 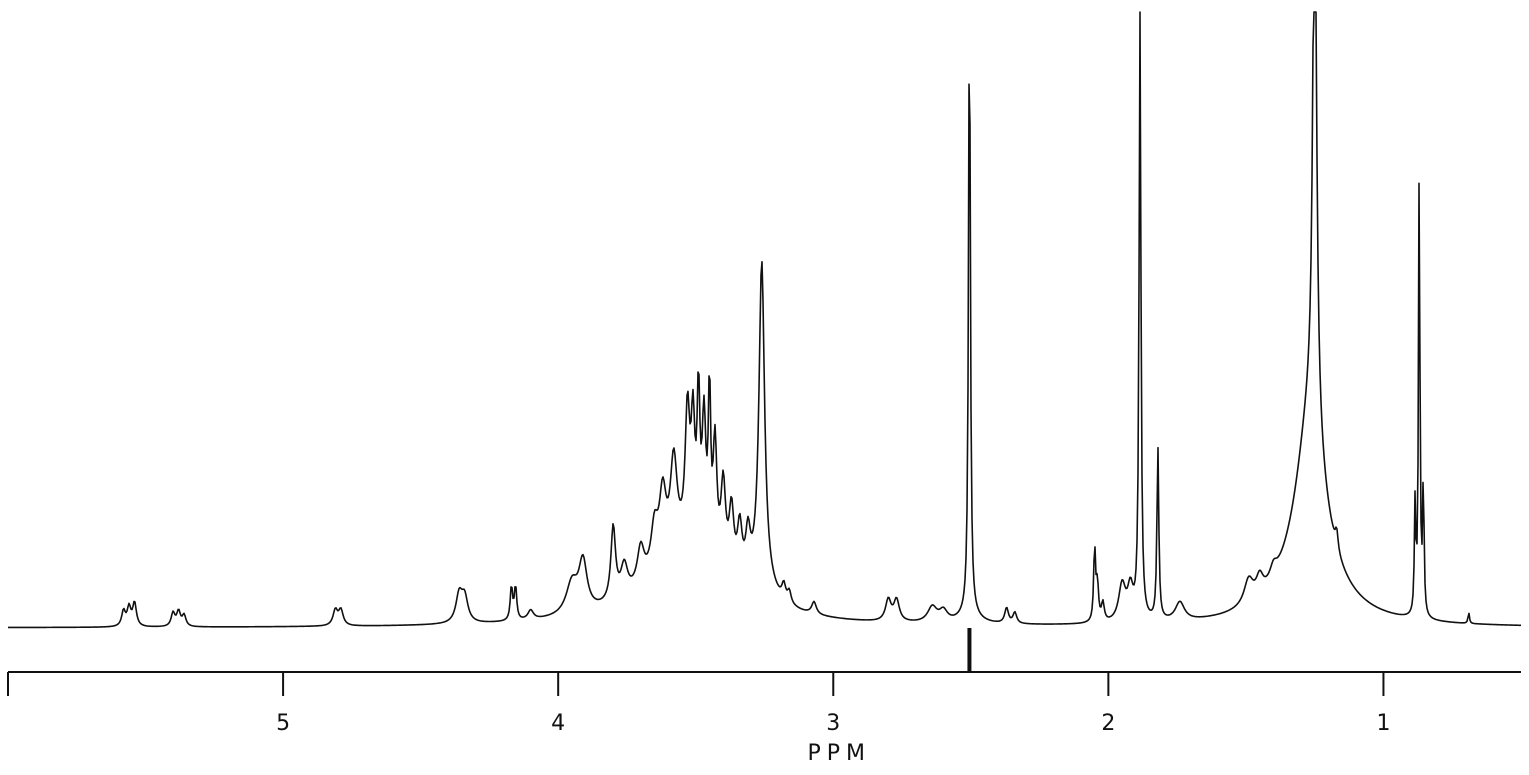 What do you see at coordinates (696, 684) in the screenshot?
I see `x-ticks` at bounding box center [696, 684].